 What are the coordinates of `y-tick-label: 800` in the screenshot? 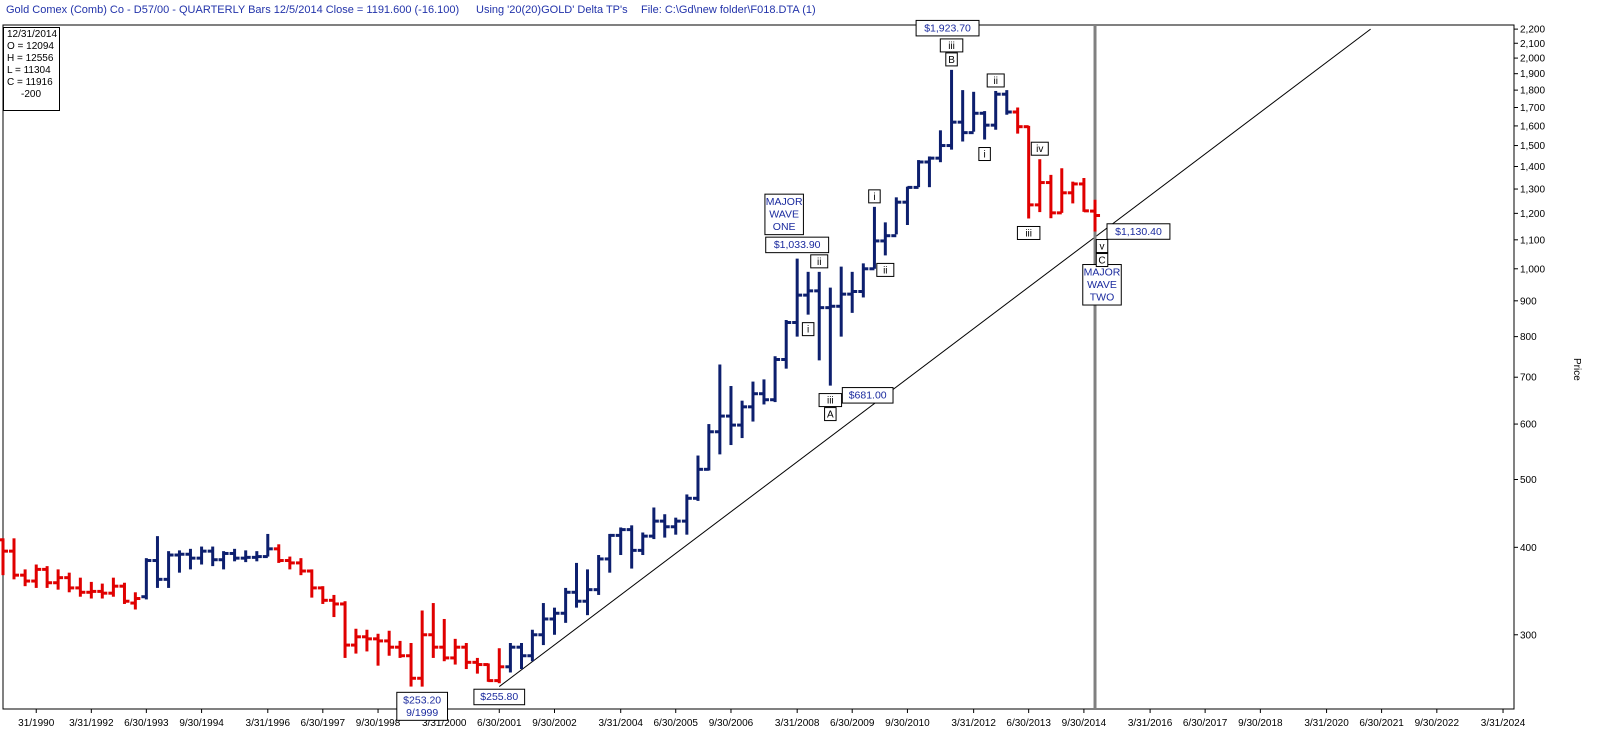 It's located at (1528, 337).